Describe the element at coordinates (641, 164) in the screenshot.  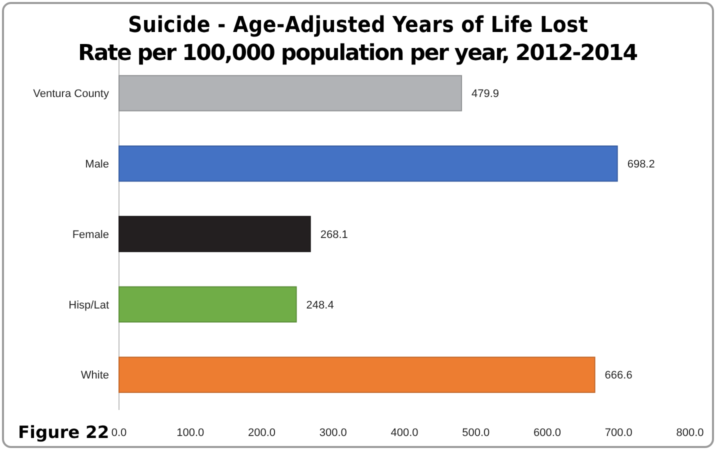
I see `data-label: 698.2` at that location.